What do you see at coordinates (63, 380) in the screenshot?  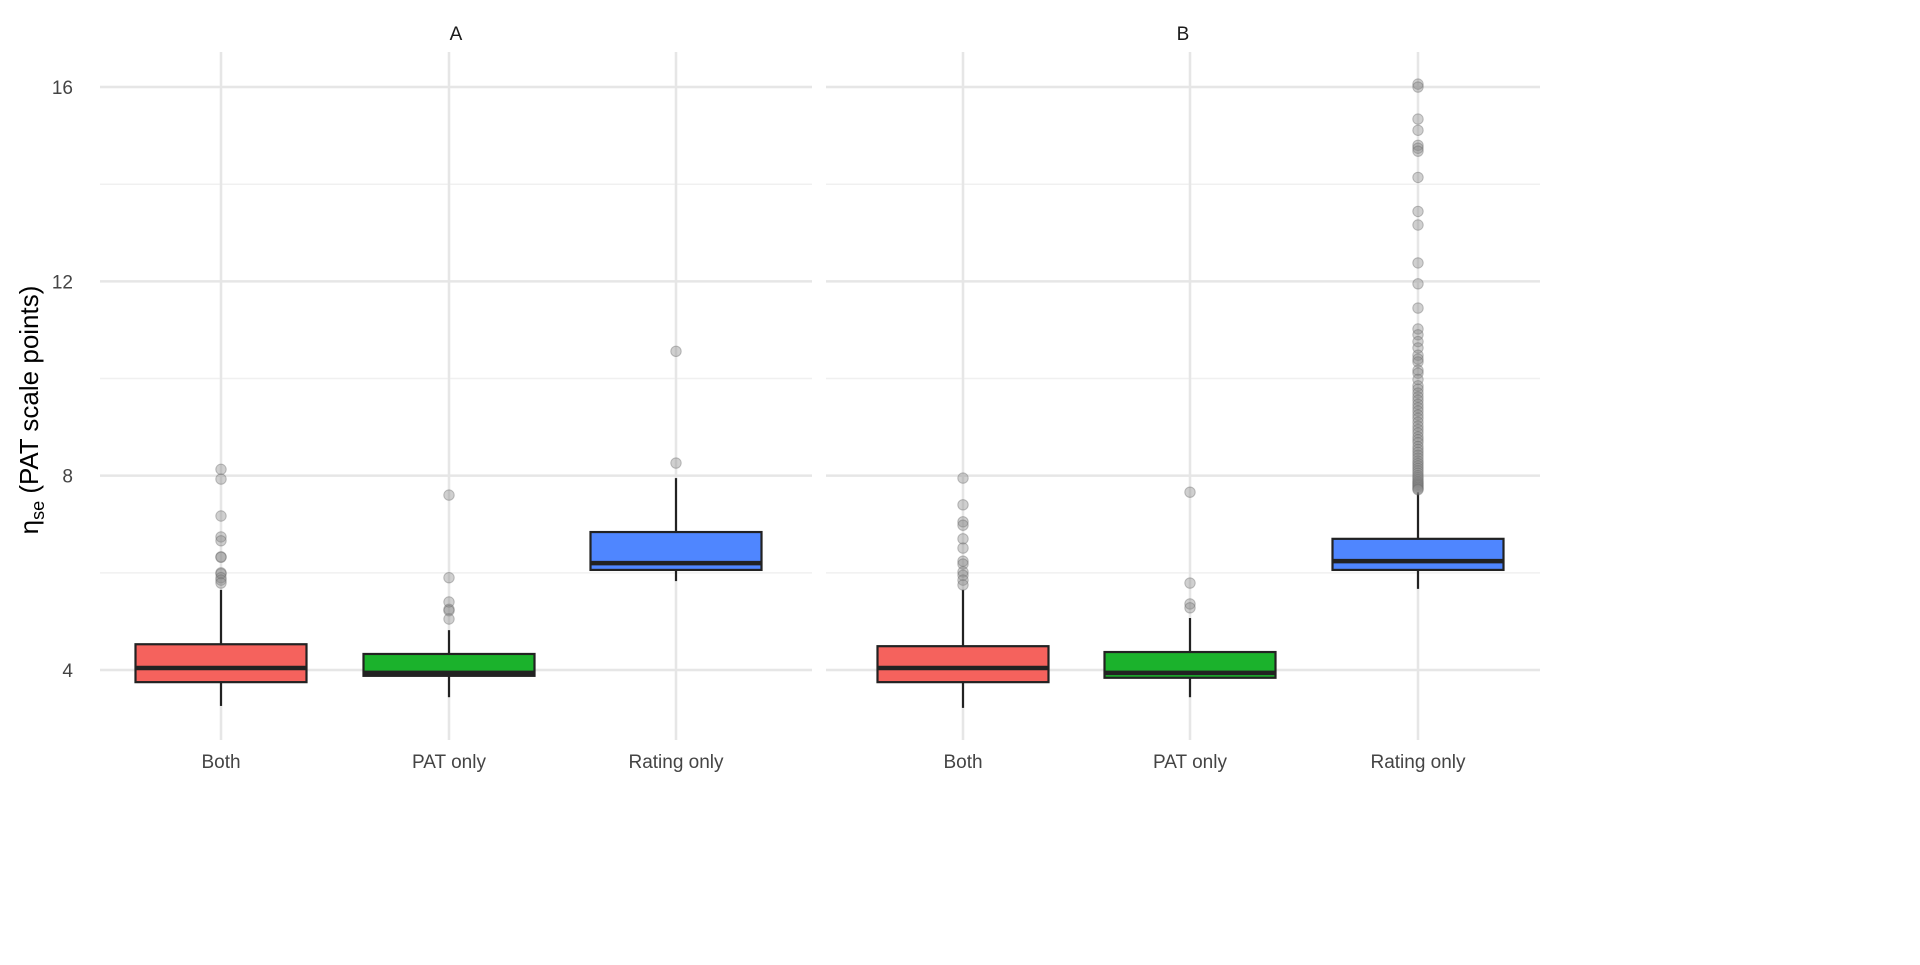 I see `y-axis: 4 8 12 16` at bounding box center [63, 380].